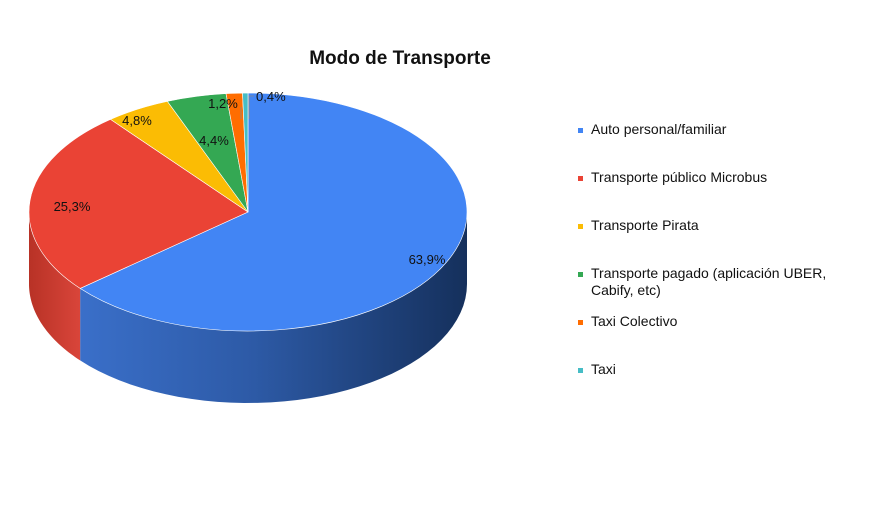 The width and height of the screenshot is (875, 520). What do you see at coordinates (245, 152) in the screenshot?
I see `pie-slice-taxi` at bounding box center [245, 152].